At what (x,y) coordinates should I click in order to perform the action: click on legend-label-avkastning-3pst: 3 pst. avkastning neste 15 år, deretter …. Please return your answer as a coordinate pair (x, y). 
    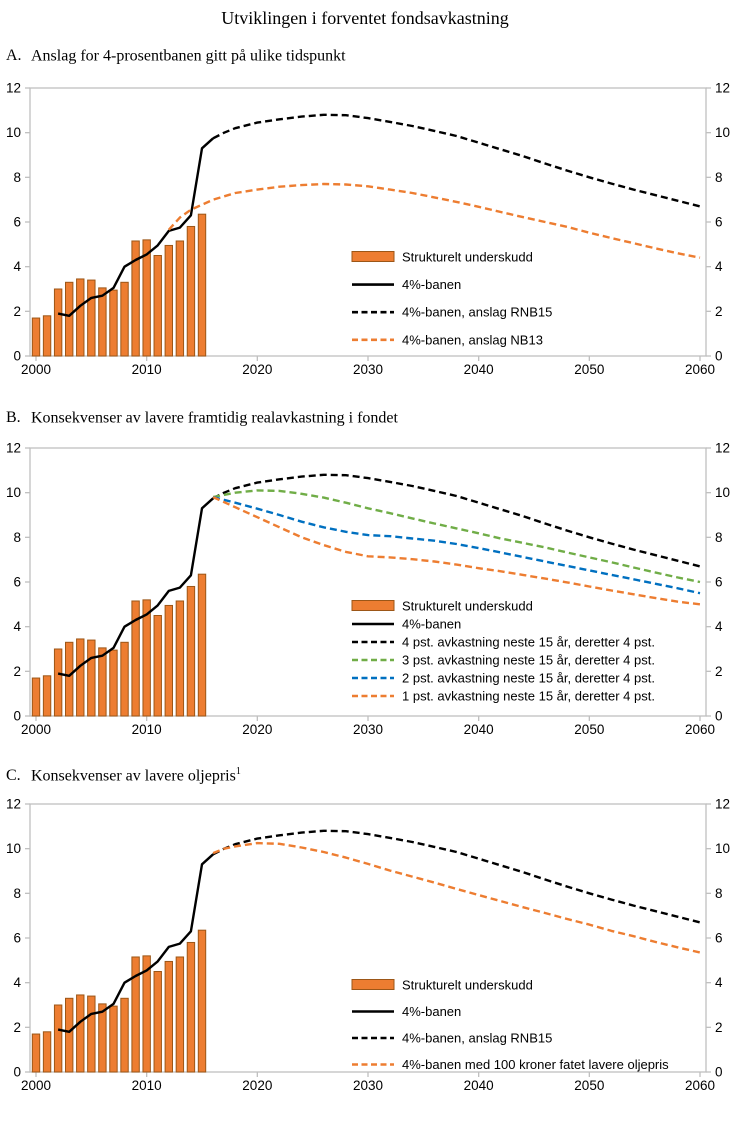
    Looking at the image, I should click on (528, 660).